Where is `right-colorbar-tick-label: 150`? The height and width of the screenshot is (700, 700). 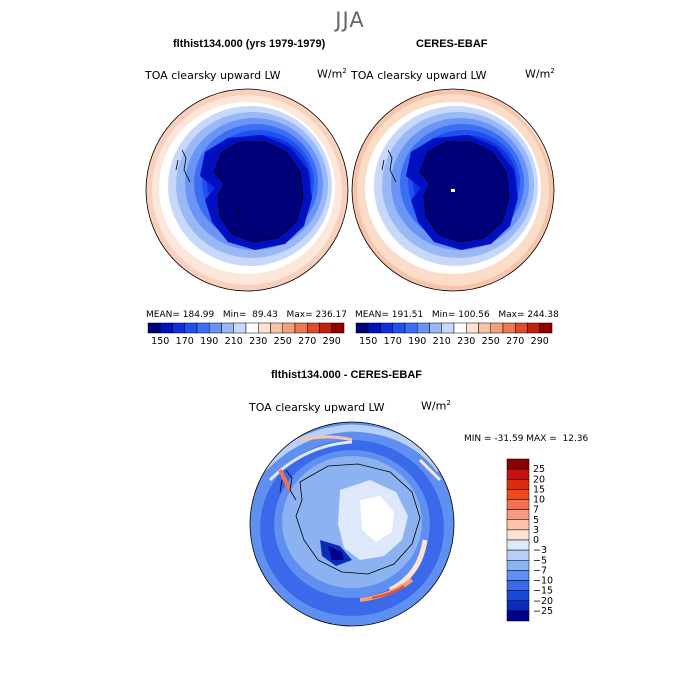 right-colorbar-tick-label: 150 is located at coordinates (368, 341).